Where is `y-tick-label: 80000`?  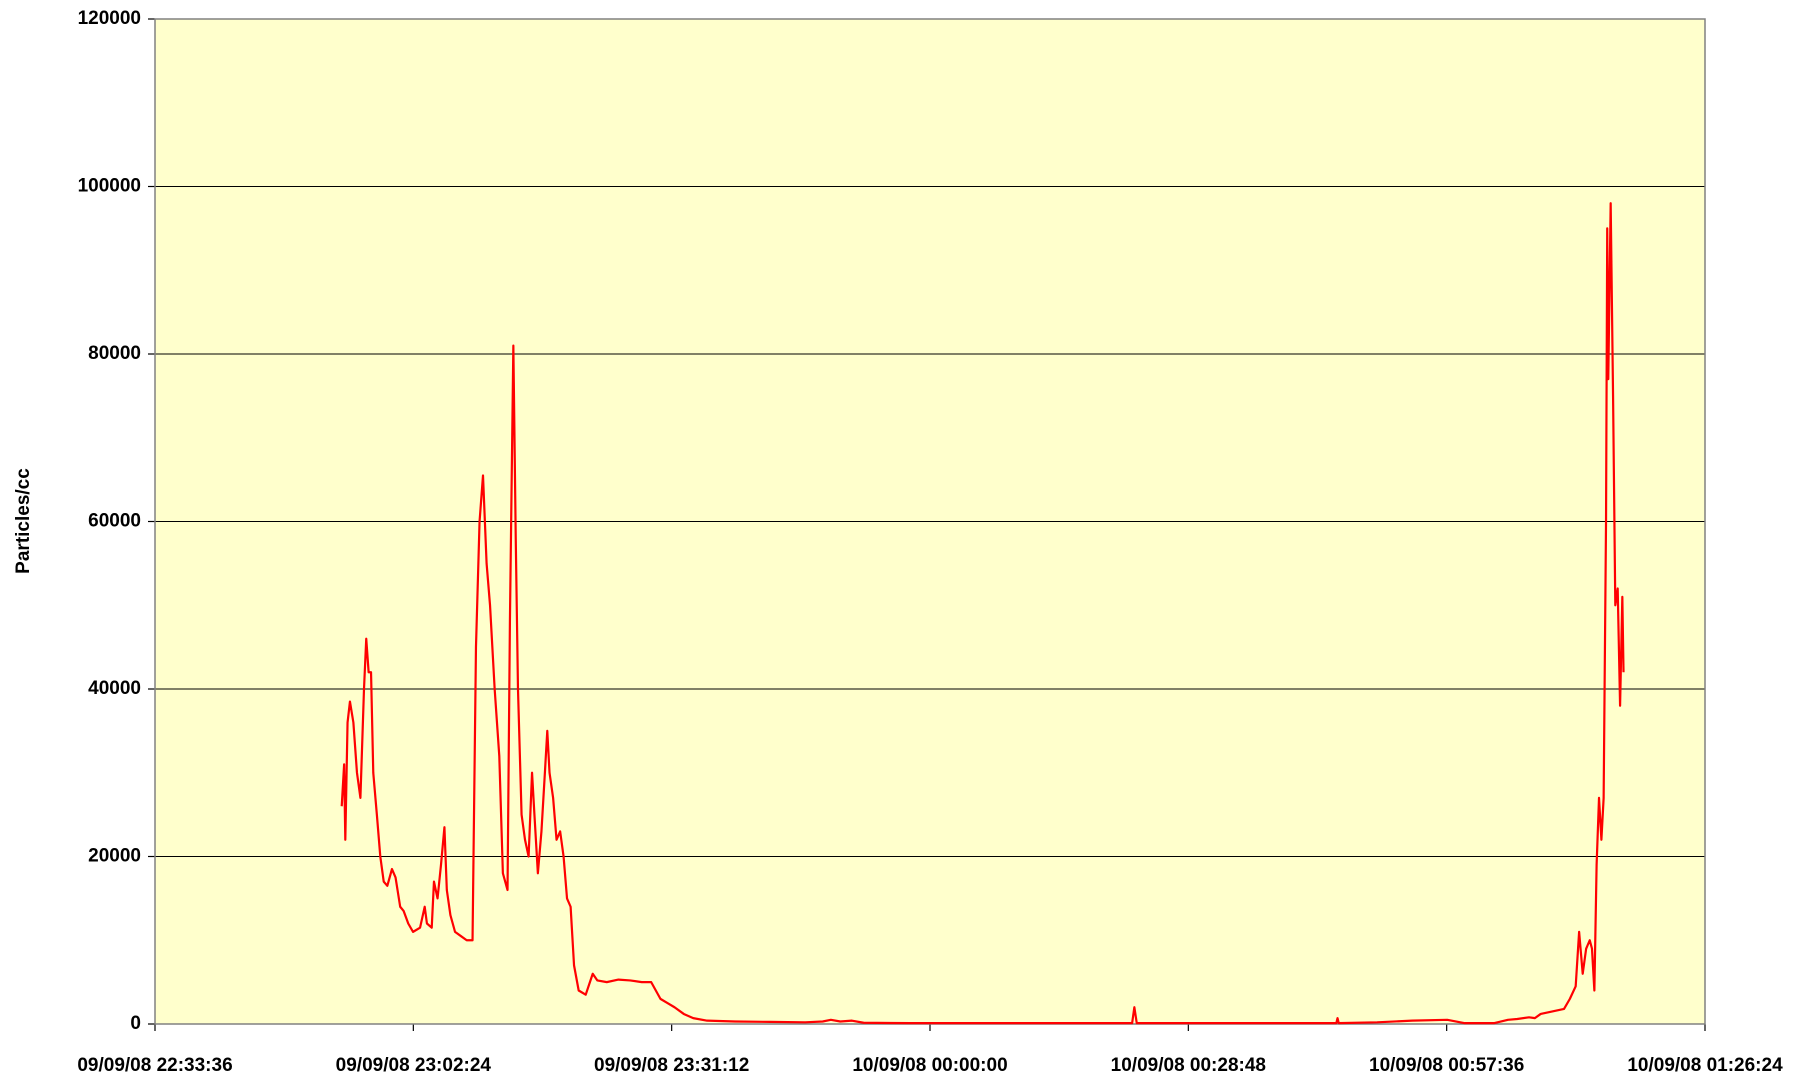 y-tick-label: 80000 is located at coordinates (114, 353).